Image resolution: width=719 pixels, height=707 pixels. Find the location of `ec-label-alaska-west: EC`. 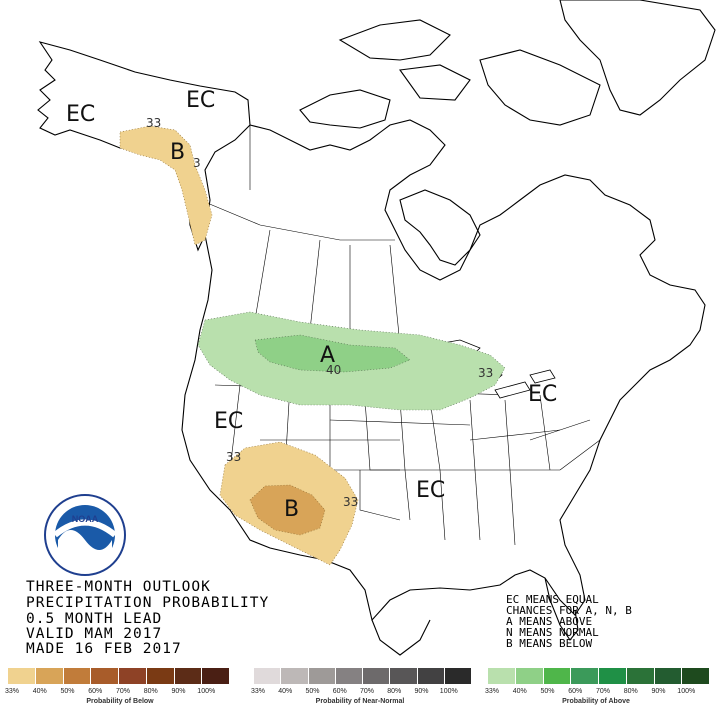

ec-label-alaska-west: EC is located at coordinates (81, 114).